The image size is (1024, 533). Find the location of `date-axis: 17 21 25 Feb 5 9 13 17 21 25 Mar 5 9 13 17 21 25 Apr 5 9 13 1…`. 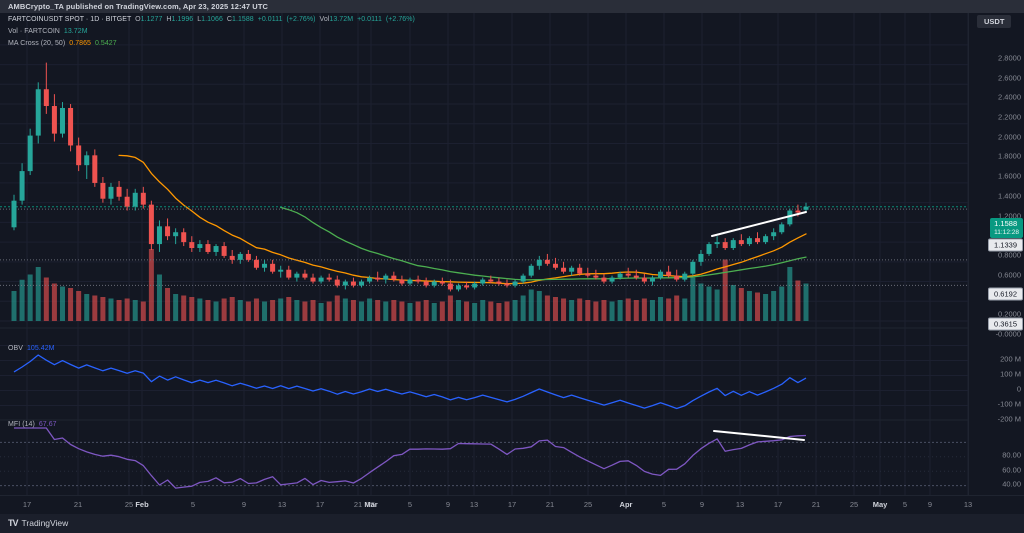

date-axis: 17 21 25 Feb 5 9 13 17 21 25 Mar 5 9 13 17 21 25 Apr 5 9 13 1… is located at coordinates (512, 505).